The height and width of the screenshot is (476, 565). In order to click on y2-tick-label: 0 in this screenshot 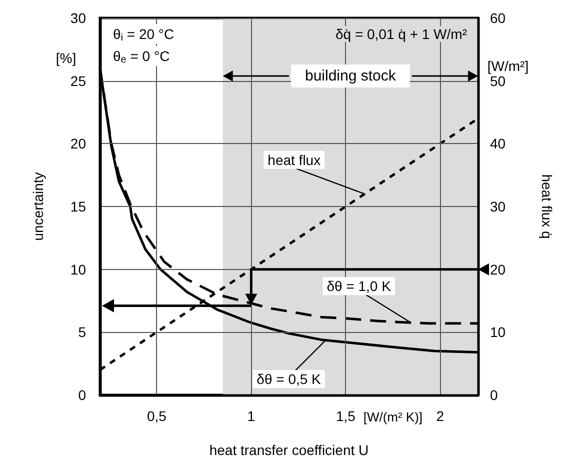, I will do `click(494, 395)`.